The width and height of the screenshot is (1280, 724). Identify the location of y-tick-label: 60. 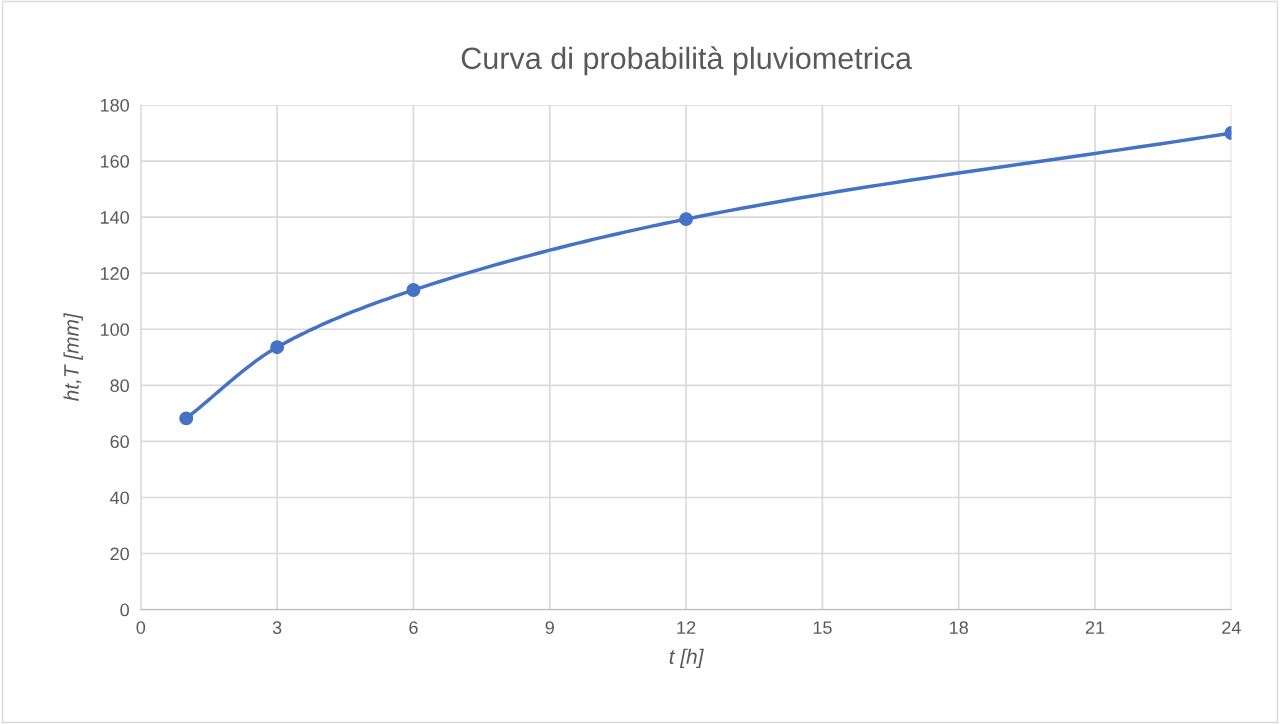
(119, 442).